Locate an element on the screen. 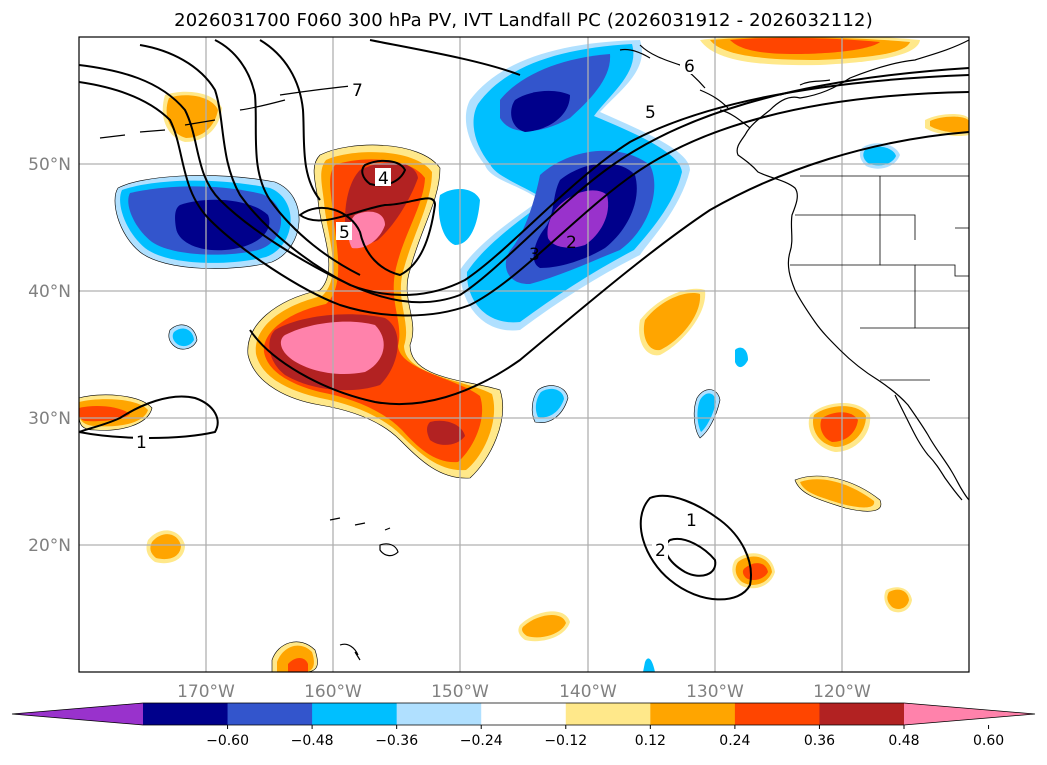 This screenshot has width=1047, height=765. colorbar-tick-label: 0.12 is located at coordinates (650, 741).